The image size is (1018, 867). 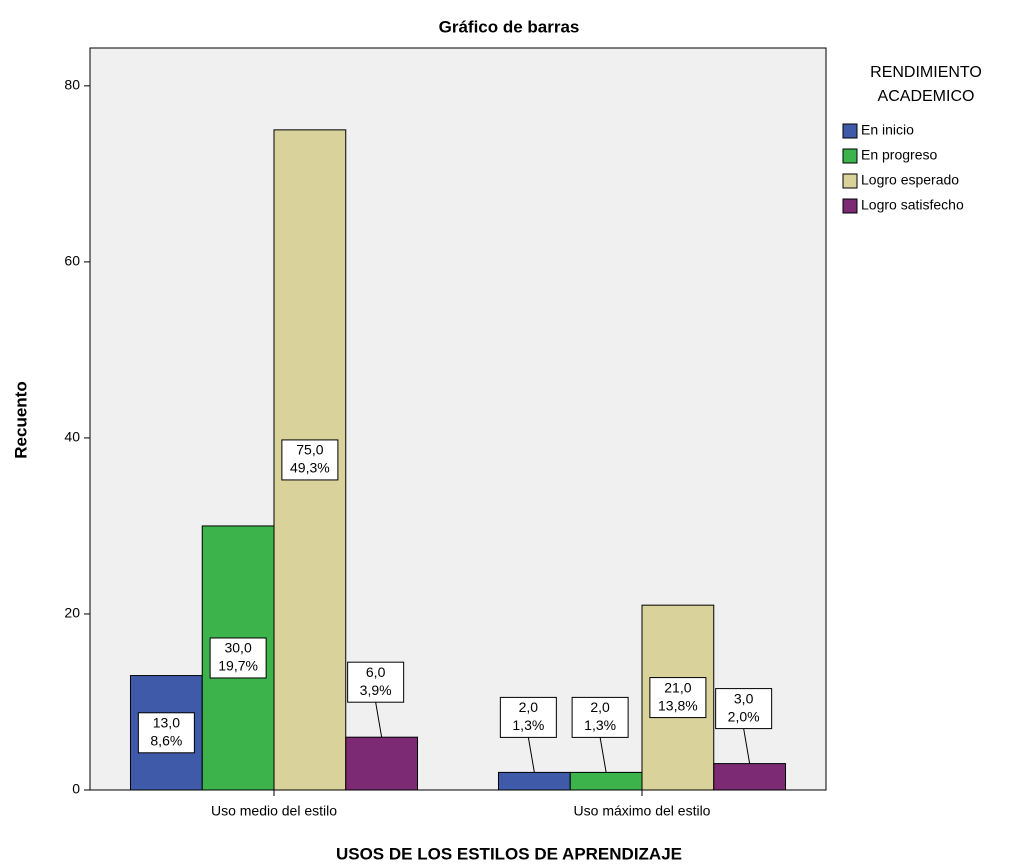 What do you see at coordinates (677, 687) in the screenshot?
I see `data-label: 21,0` at bounding box center [677, 687].